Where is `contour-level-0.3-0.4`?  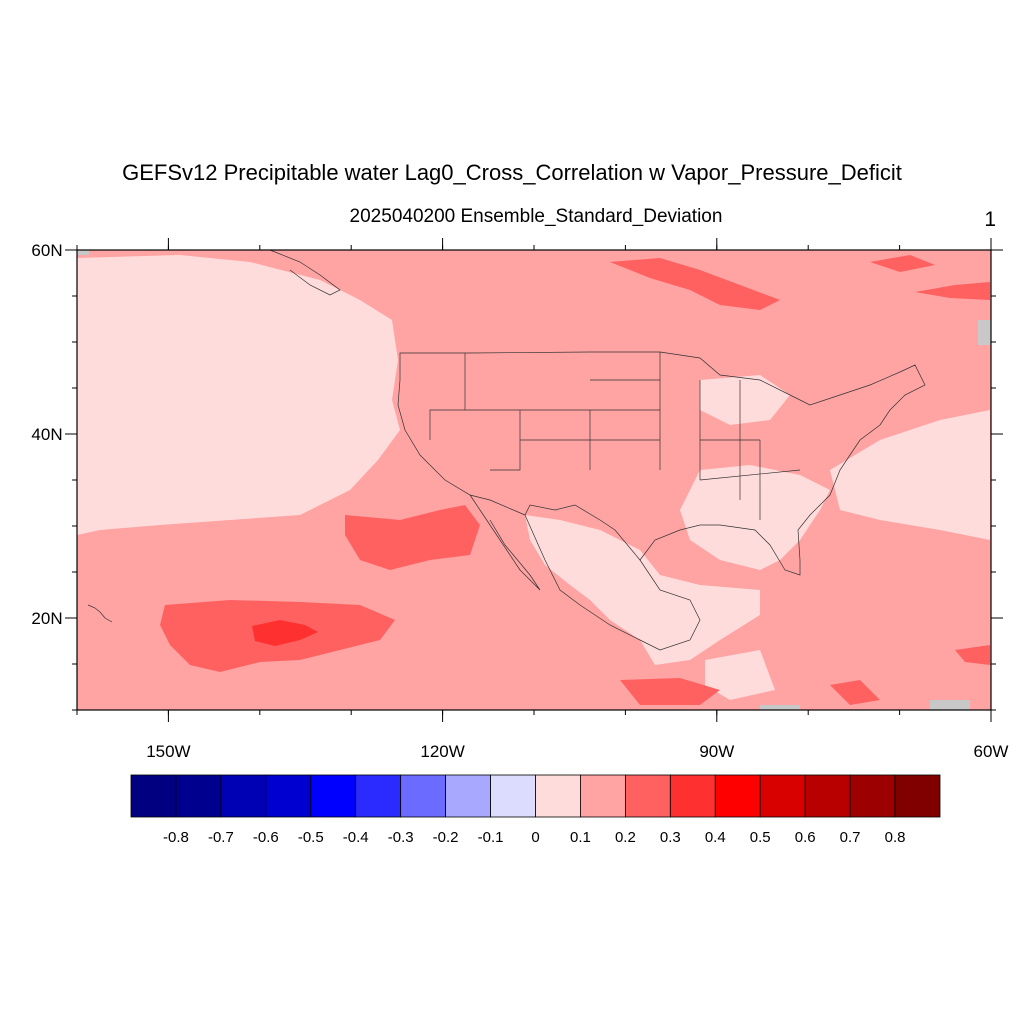 contour-level-0.3-0.4 is located at coordinates (285, 633).